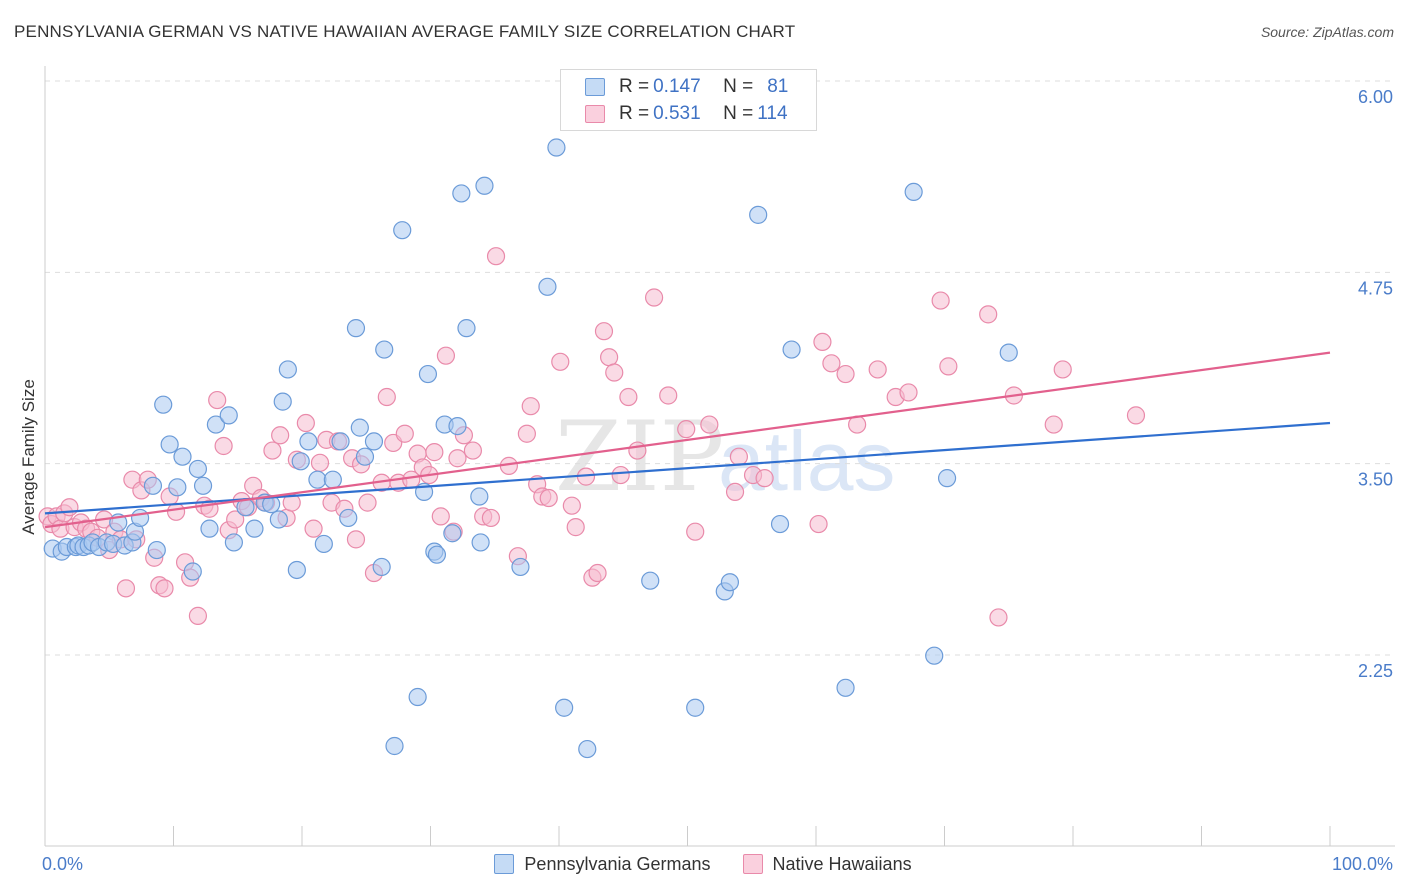 Image resolution: width=1406 pixels, height=892 pixels. I want to click on legend-label: Pennsylvania Germans, so click(617, 863).